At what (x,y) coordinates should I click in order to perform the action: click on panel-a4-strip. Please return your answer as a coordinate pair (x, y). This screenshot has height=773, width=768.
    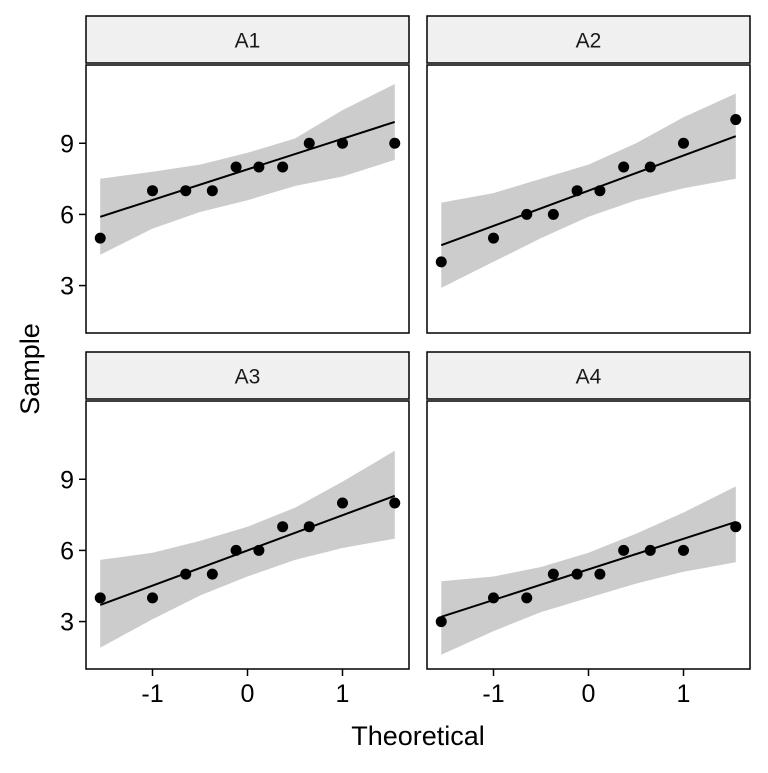
    Looking at the image, I should click on (588, 375).